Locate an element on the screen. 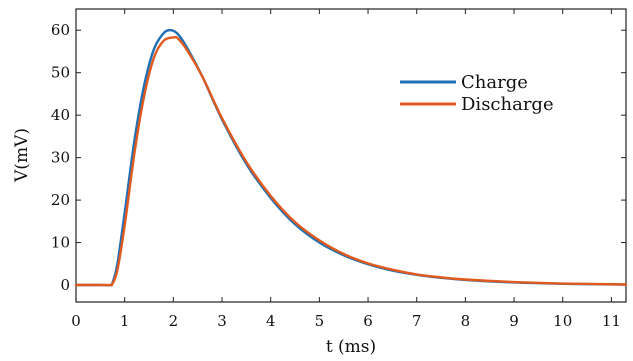  x-tick-label: 8 is located at coordinates (466, 321).